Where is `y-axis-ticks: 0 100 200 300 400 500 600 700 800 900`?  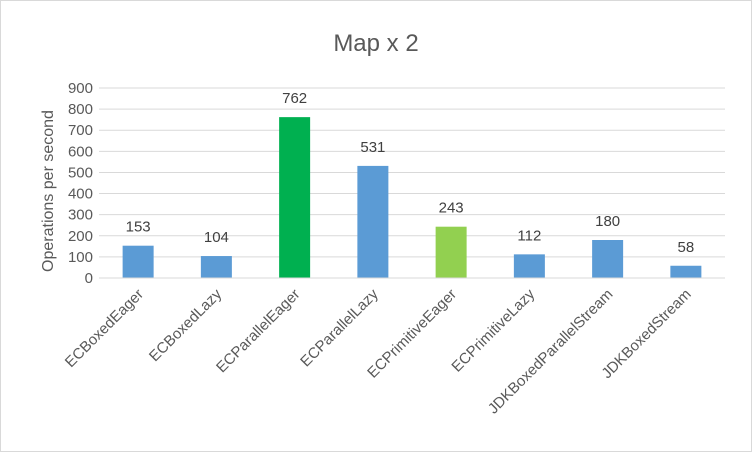 y-axis-ticks: 0 100 200 300 400 500 600 700 800 900 is located at coordinates (80, 183).